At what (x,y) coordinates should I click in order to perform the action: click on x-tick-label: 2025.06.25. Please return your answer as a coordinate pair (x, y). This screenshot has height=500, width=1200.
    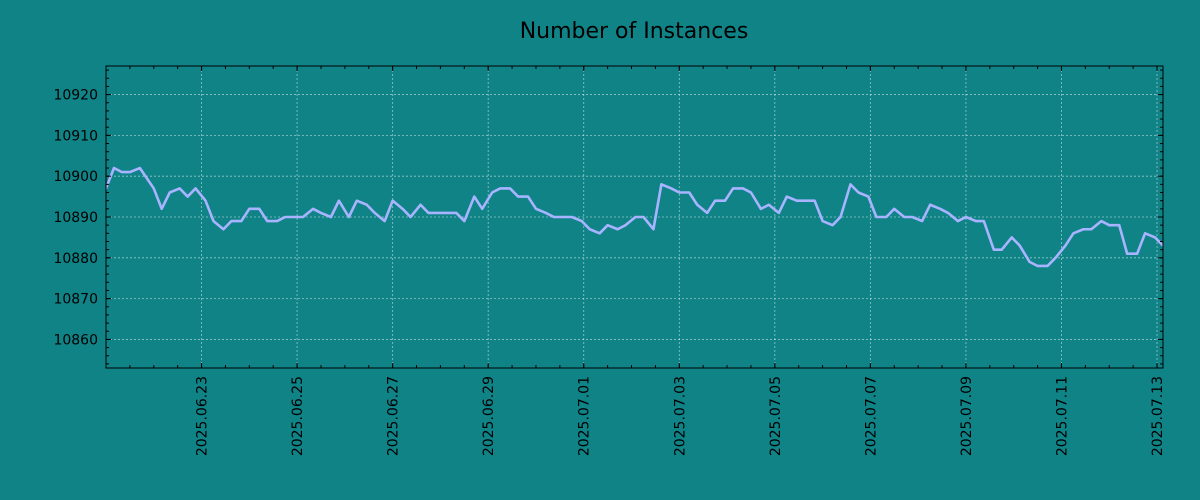
    Looking at the image, I should click on (298, 416).